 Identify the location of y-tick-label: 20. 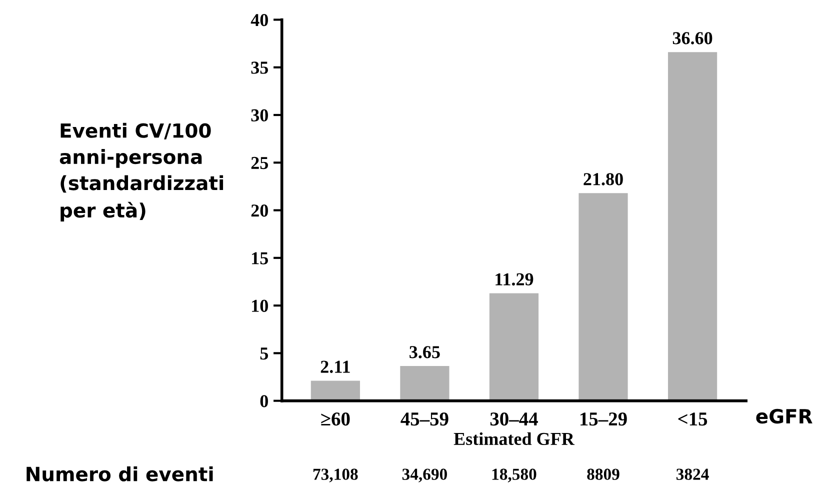
(259, 210).